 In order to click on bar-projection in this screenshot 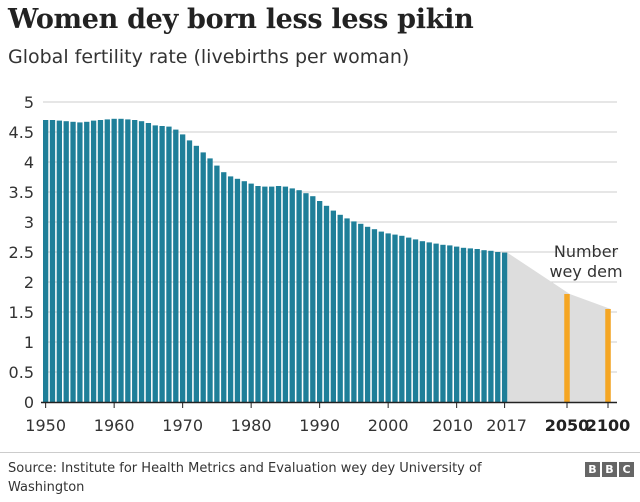, I will do `click(608, 355)`.